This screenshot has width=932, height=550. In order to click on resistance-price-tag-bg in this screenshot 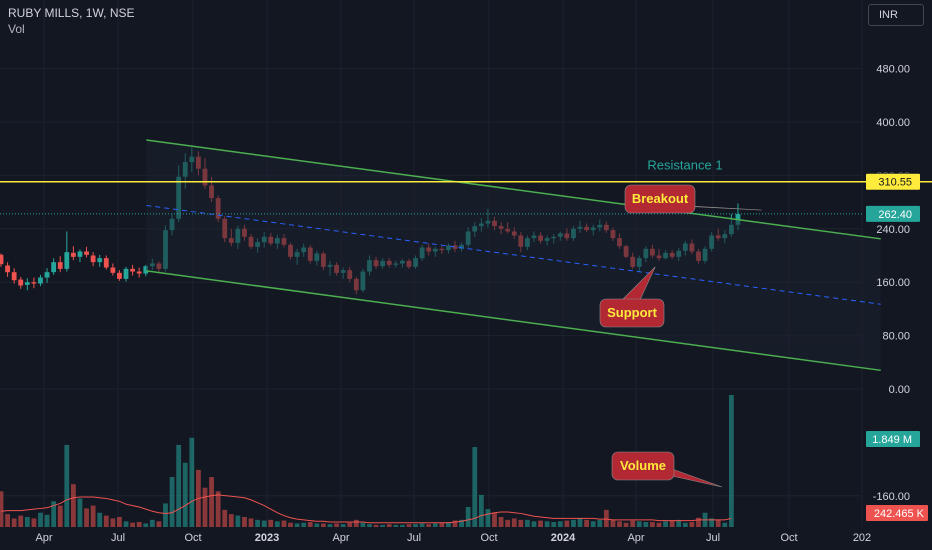, I will do `click(893, 181)`.